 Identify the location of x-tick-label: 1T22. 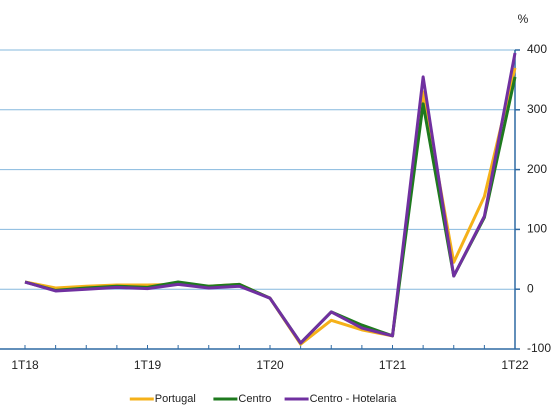
(515, 365).